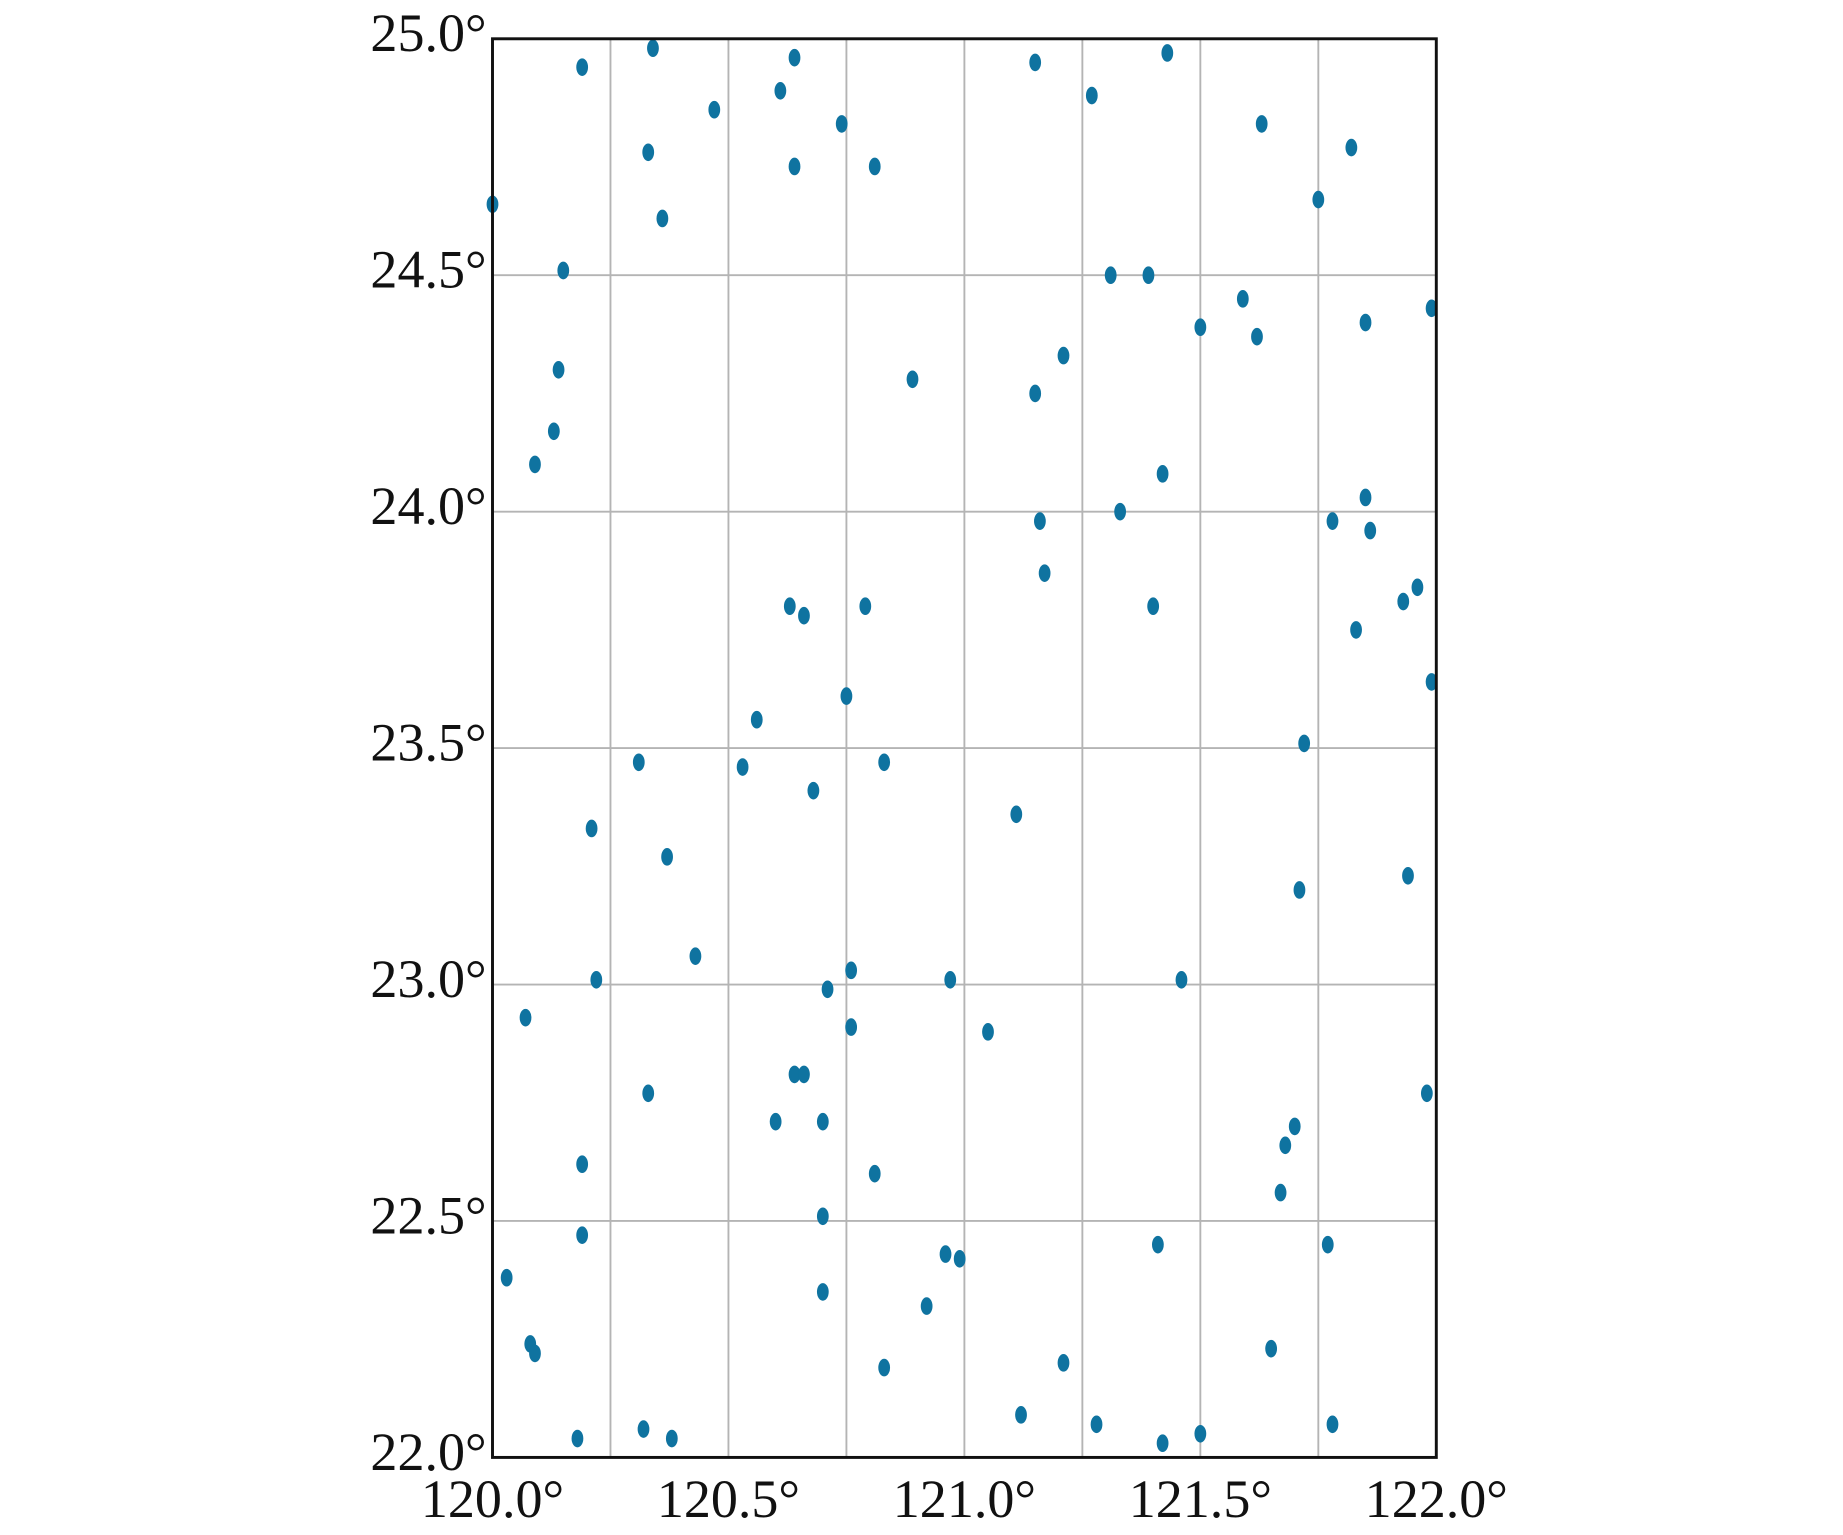  What do you see at coordinates (964, 1499) in the screenshot?
I see `x-tick-label: 121.0°` at bounding box center [964, 1499].